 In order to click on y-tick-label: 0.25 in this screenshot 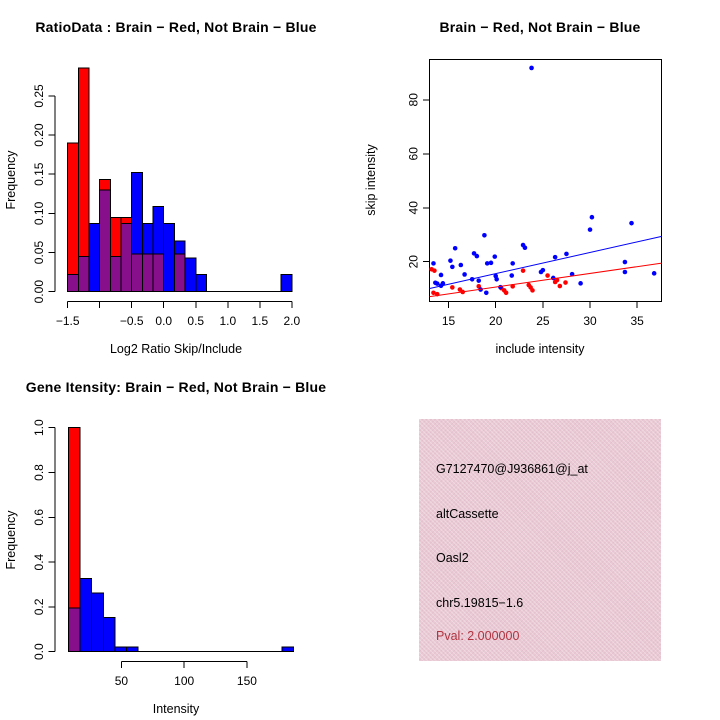, I will do `click(39, 96)`.